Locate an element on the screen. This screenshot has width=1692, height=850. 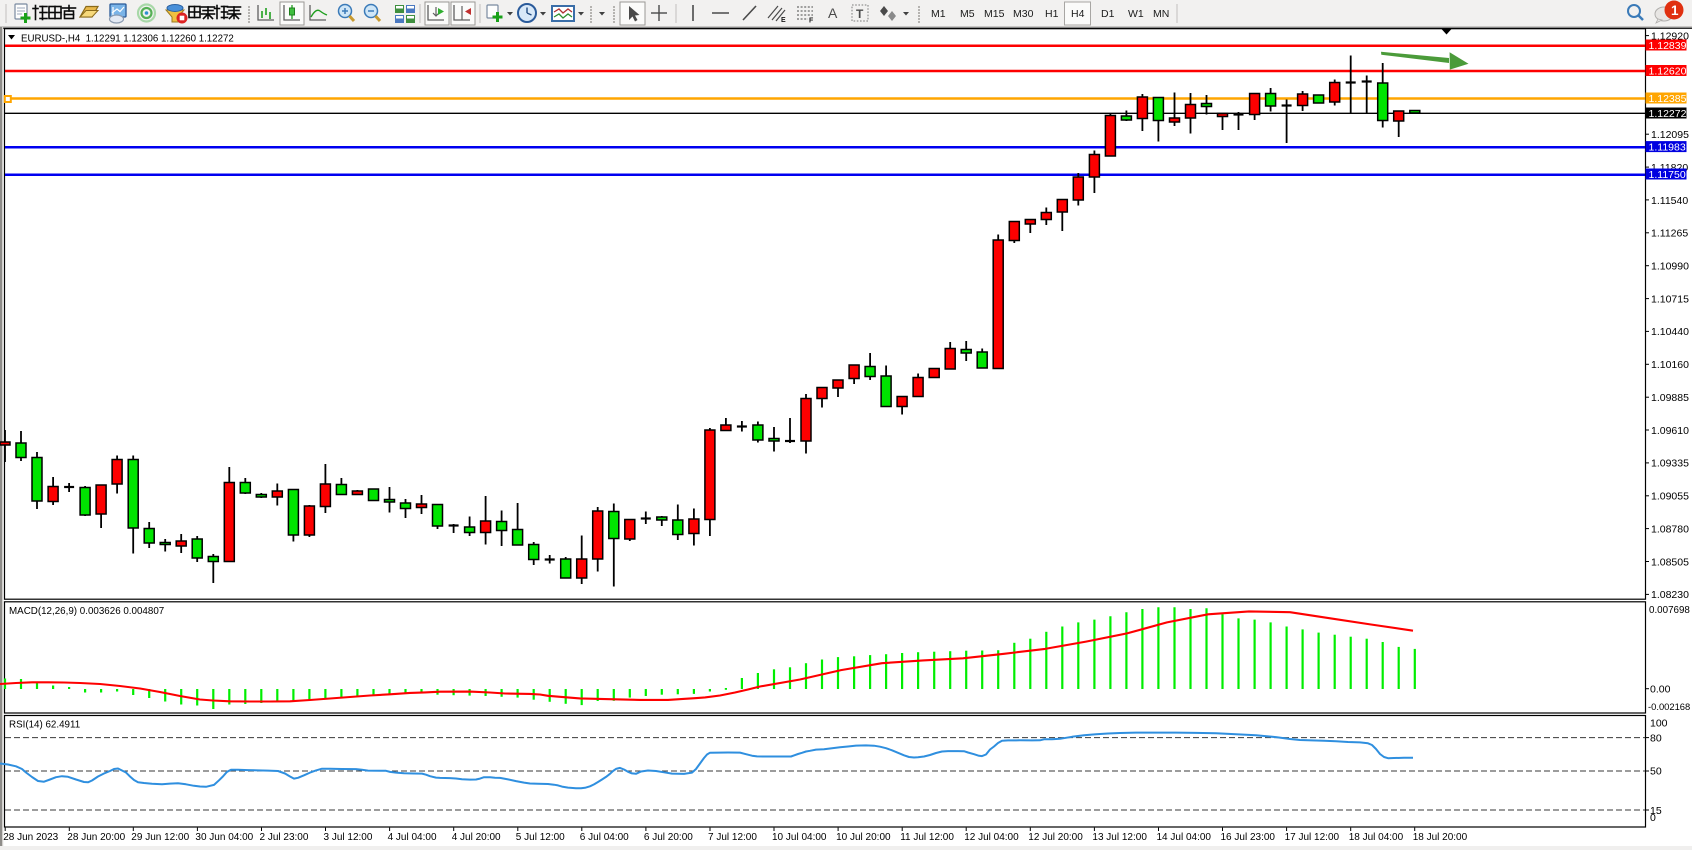
svg-text: 12 Jul 20:00 is located at coordinates (1055, 837).